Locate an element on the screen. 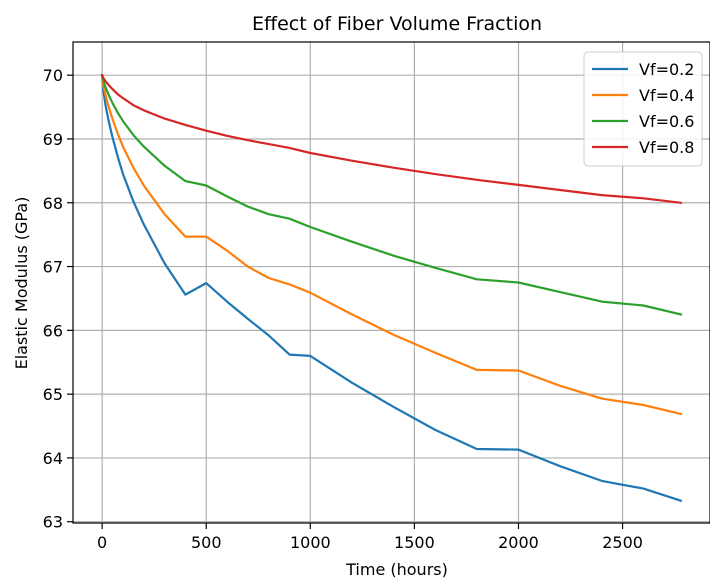  x-tick-label: 0 is located at coordinates (102, 542).